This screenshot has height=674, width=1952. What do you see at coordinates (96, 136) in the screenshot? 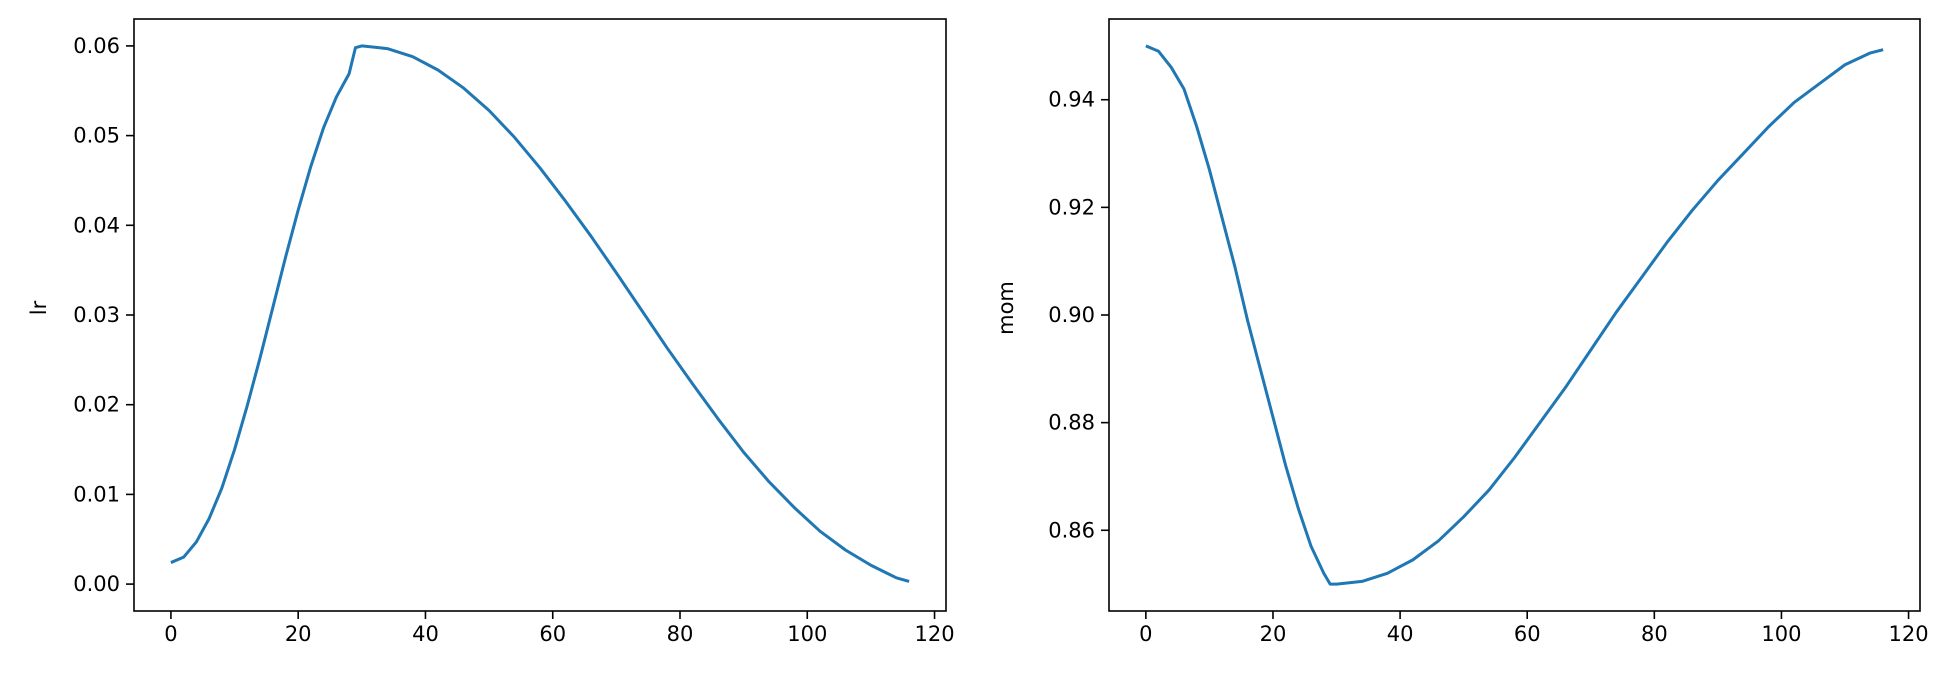
I see `lr-y-tick-label: 0.05` at bounding box center [96, 136].